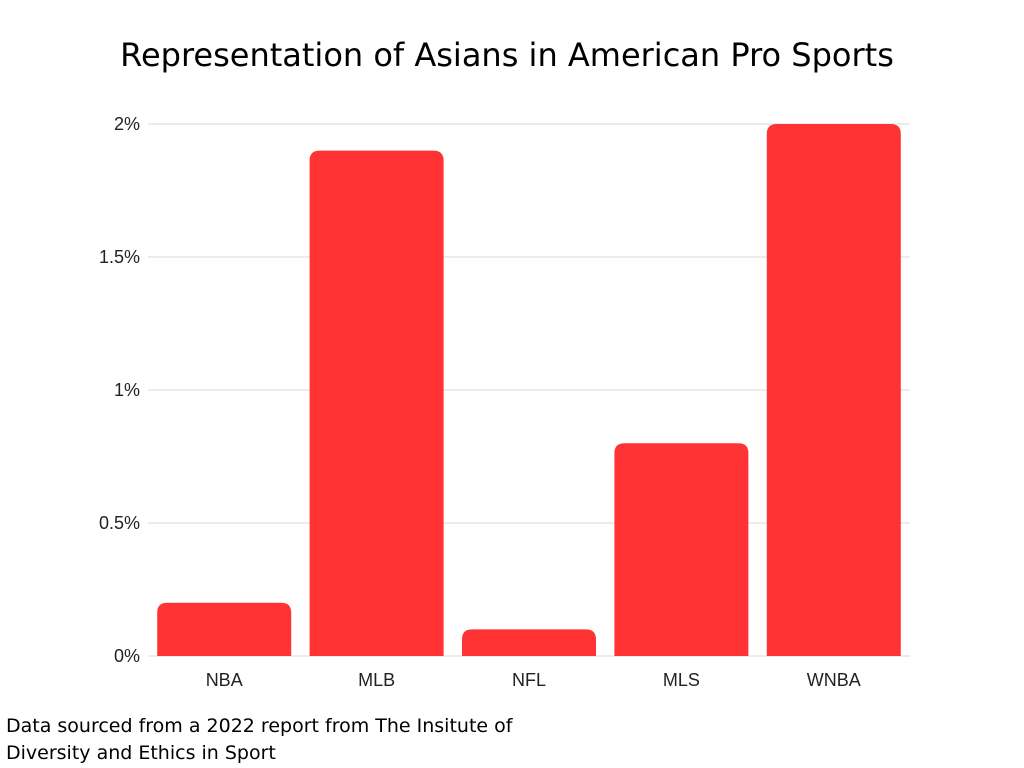 The image size is (1024, 768). What do you see at coordinates (376, 680) in the screenshot?
I see `x-tick-label: MLB` at bounding box center [376, 680].